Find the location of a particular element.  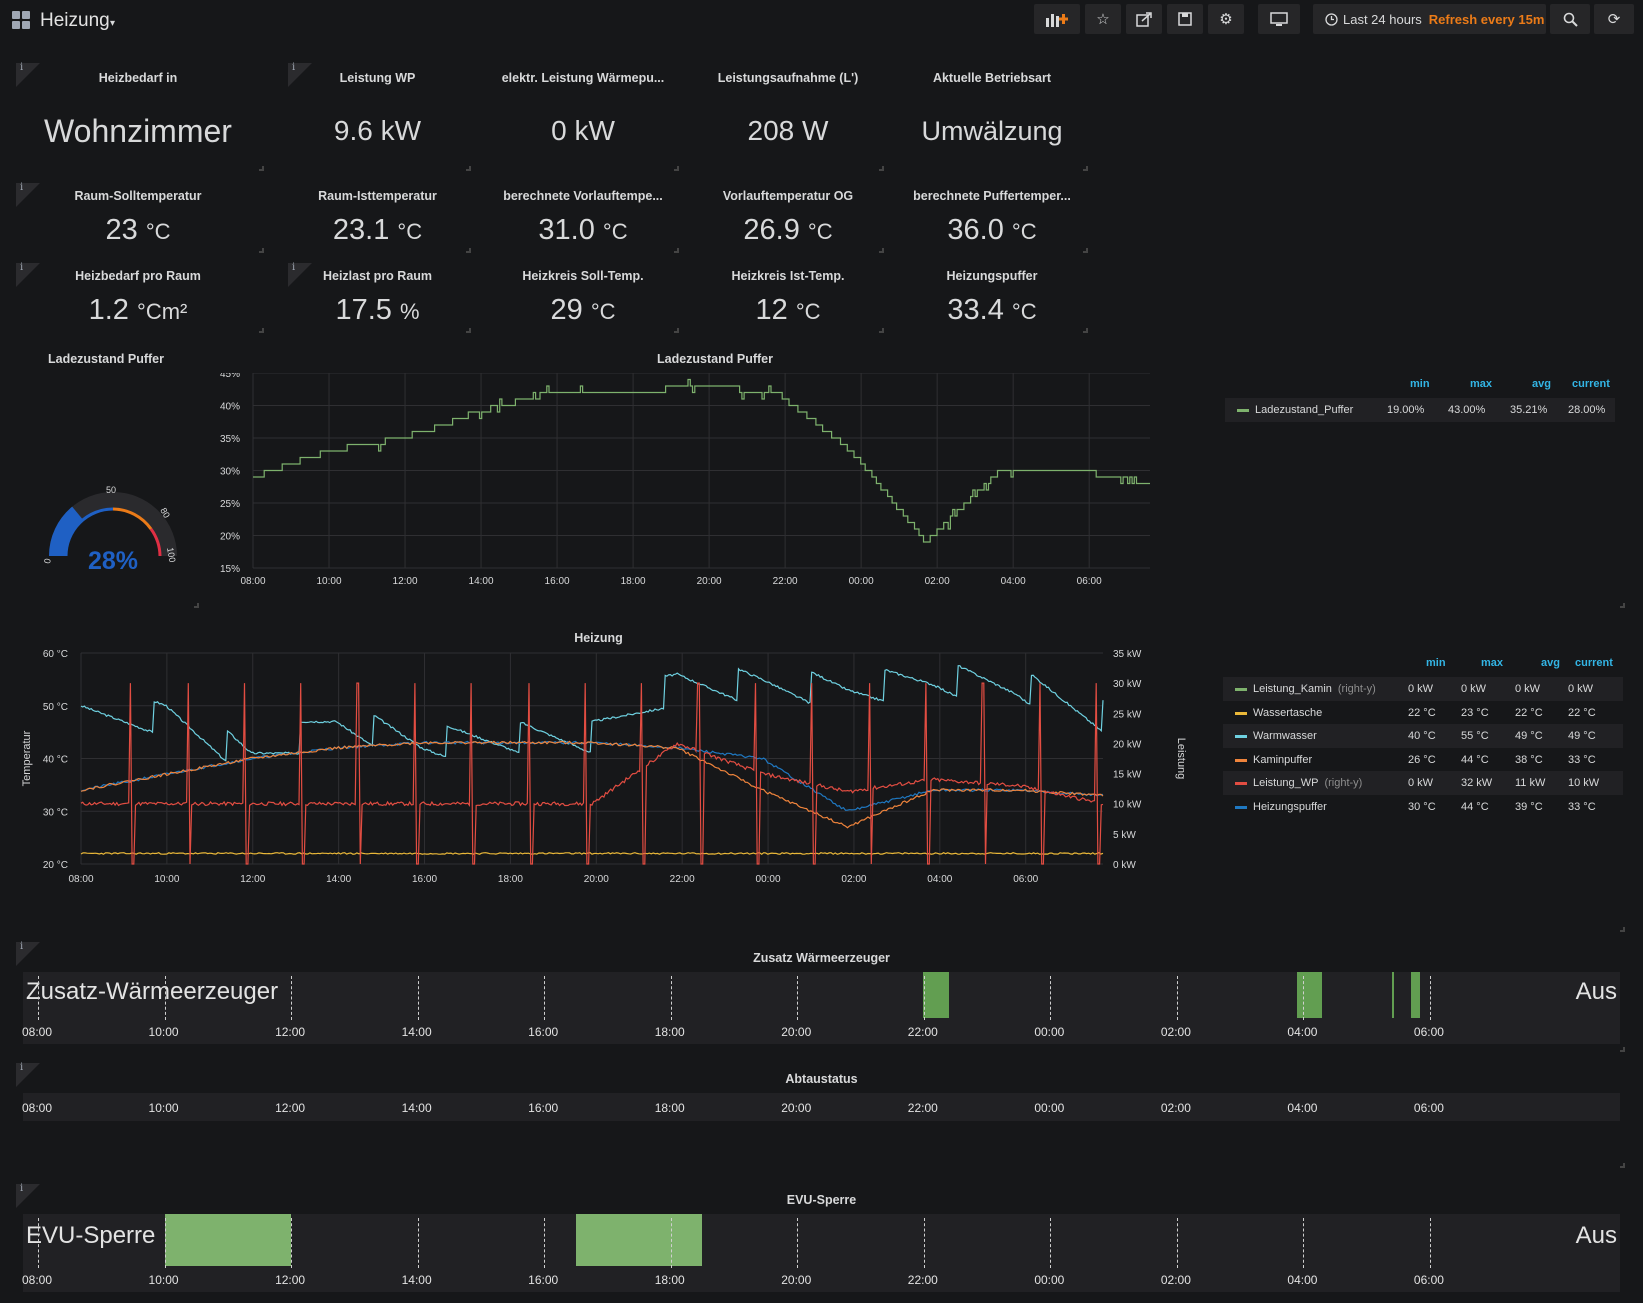

singlestat-panel: elektr. Leistung Wärmepu... 0 kW is located at coordinates (583, 117).